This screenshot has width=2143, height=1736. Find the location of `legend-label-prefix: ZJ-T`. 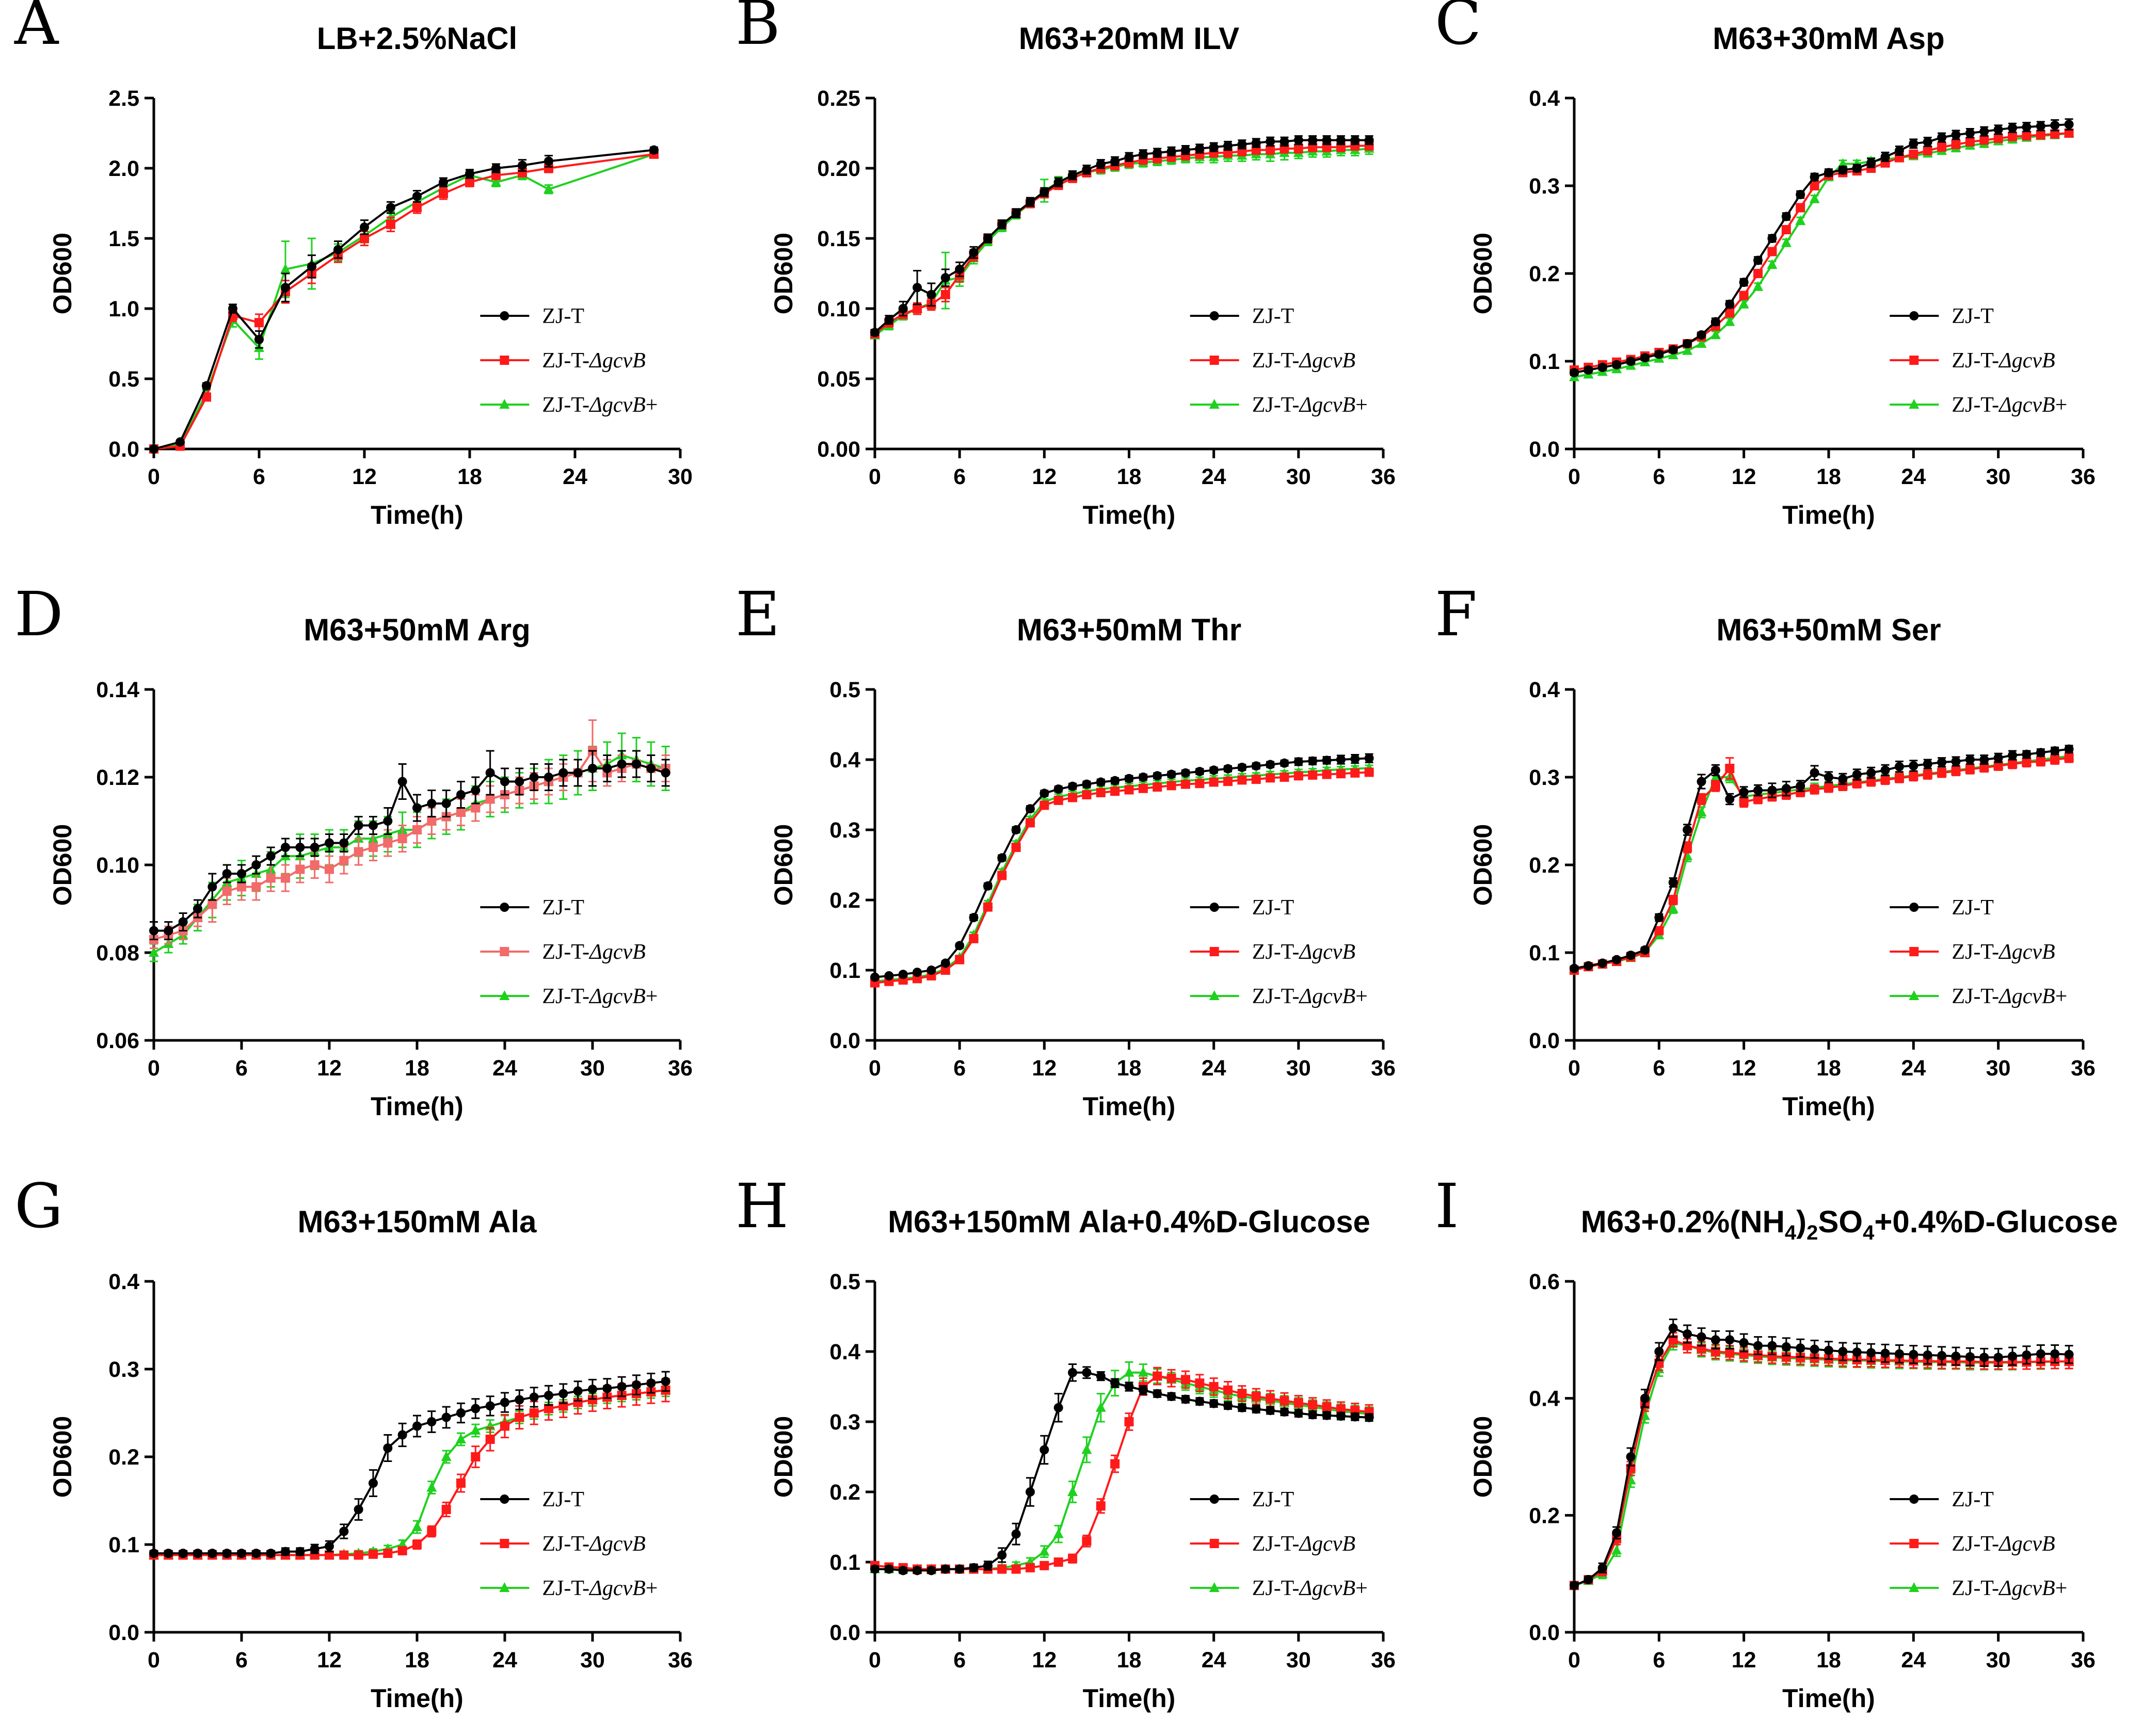

legend-label-prefix: ZJ-T is located at coordinates (1273, 1500).